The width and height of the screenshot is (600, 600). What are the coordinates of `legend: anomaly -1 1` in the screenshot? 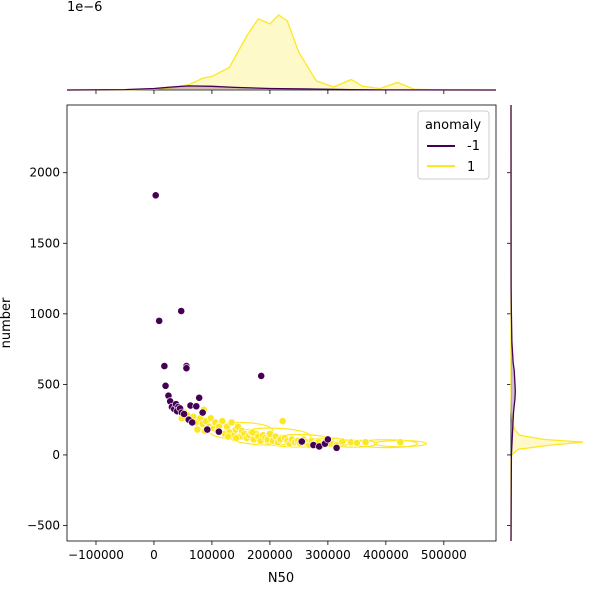 It's located at (453, 145).